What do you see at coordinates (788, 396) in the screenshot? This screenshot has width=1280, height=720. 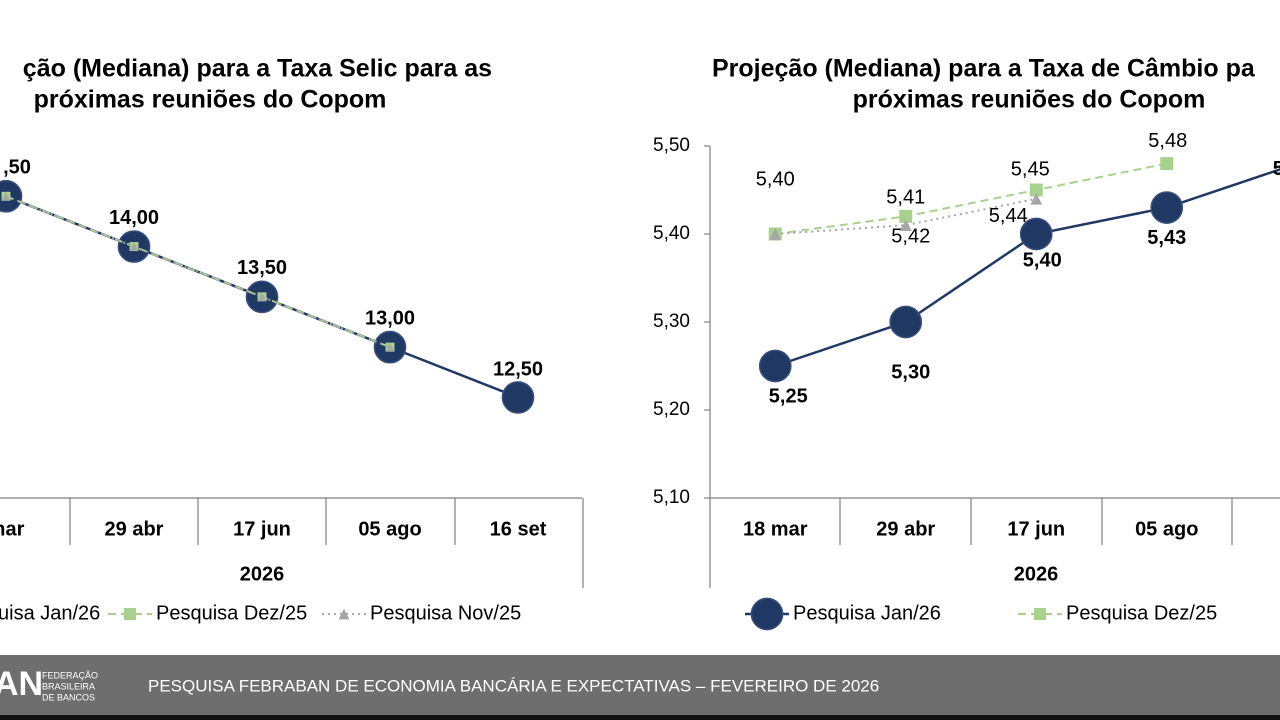 I see `value-label: 5,25` at bounding box center [788, 396].